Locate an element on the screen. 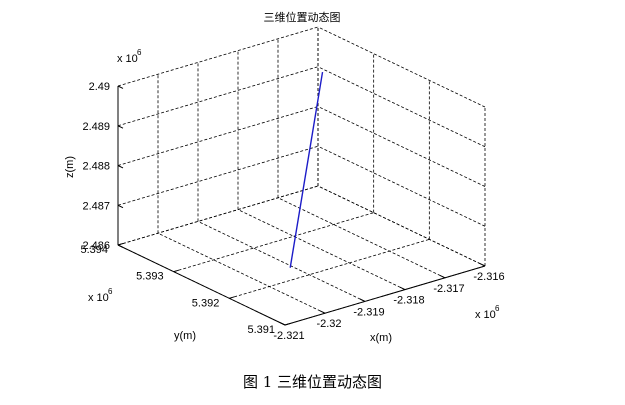 The width and height of the screenshot is (625, 405). x-tick-label: -2.32 is located at coordinates (328, 324).